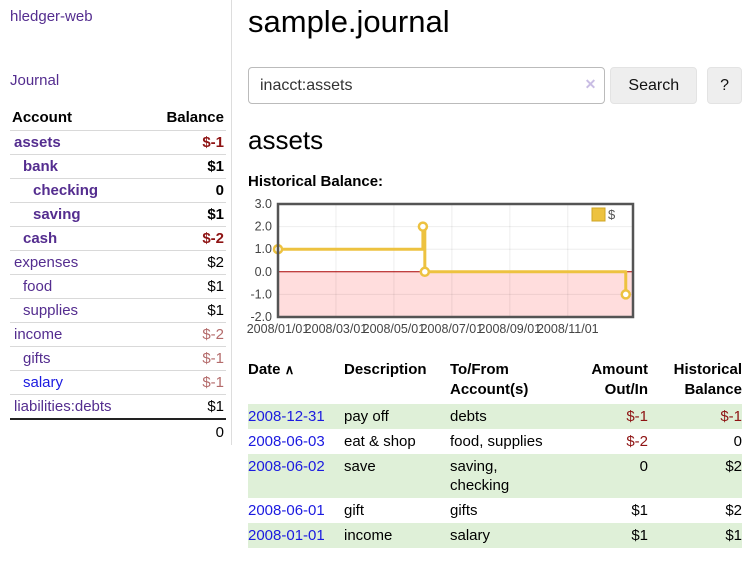 Image resolution: width=742 pixels, height=582 pixels. What do you see at coordinates (737, 441) in the screenshot?
I see `transaction-balance: 0` at bounding box center [737, 441].